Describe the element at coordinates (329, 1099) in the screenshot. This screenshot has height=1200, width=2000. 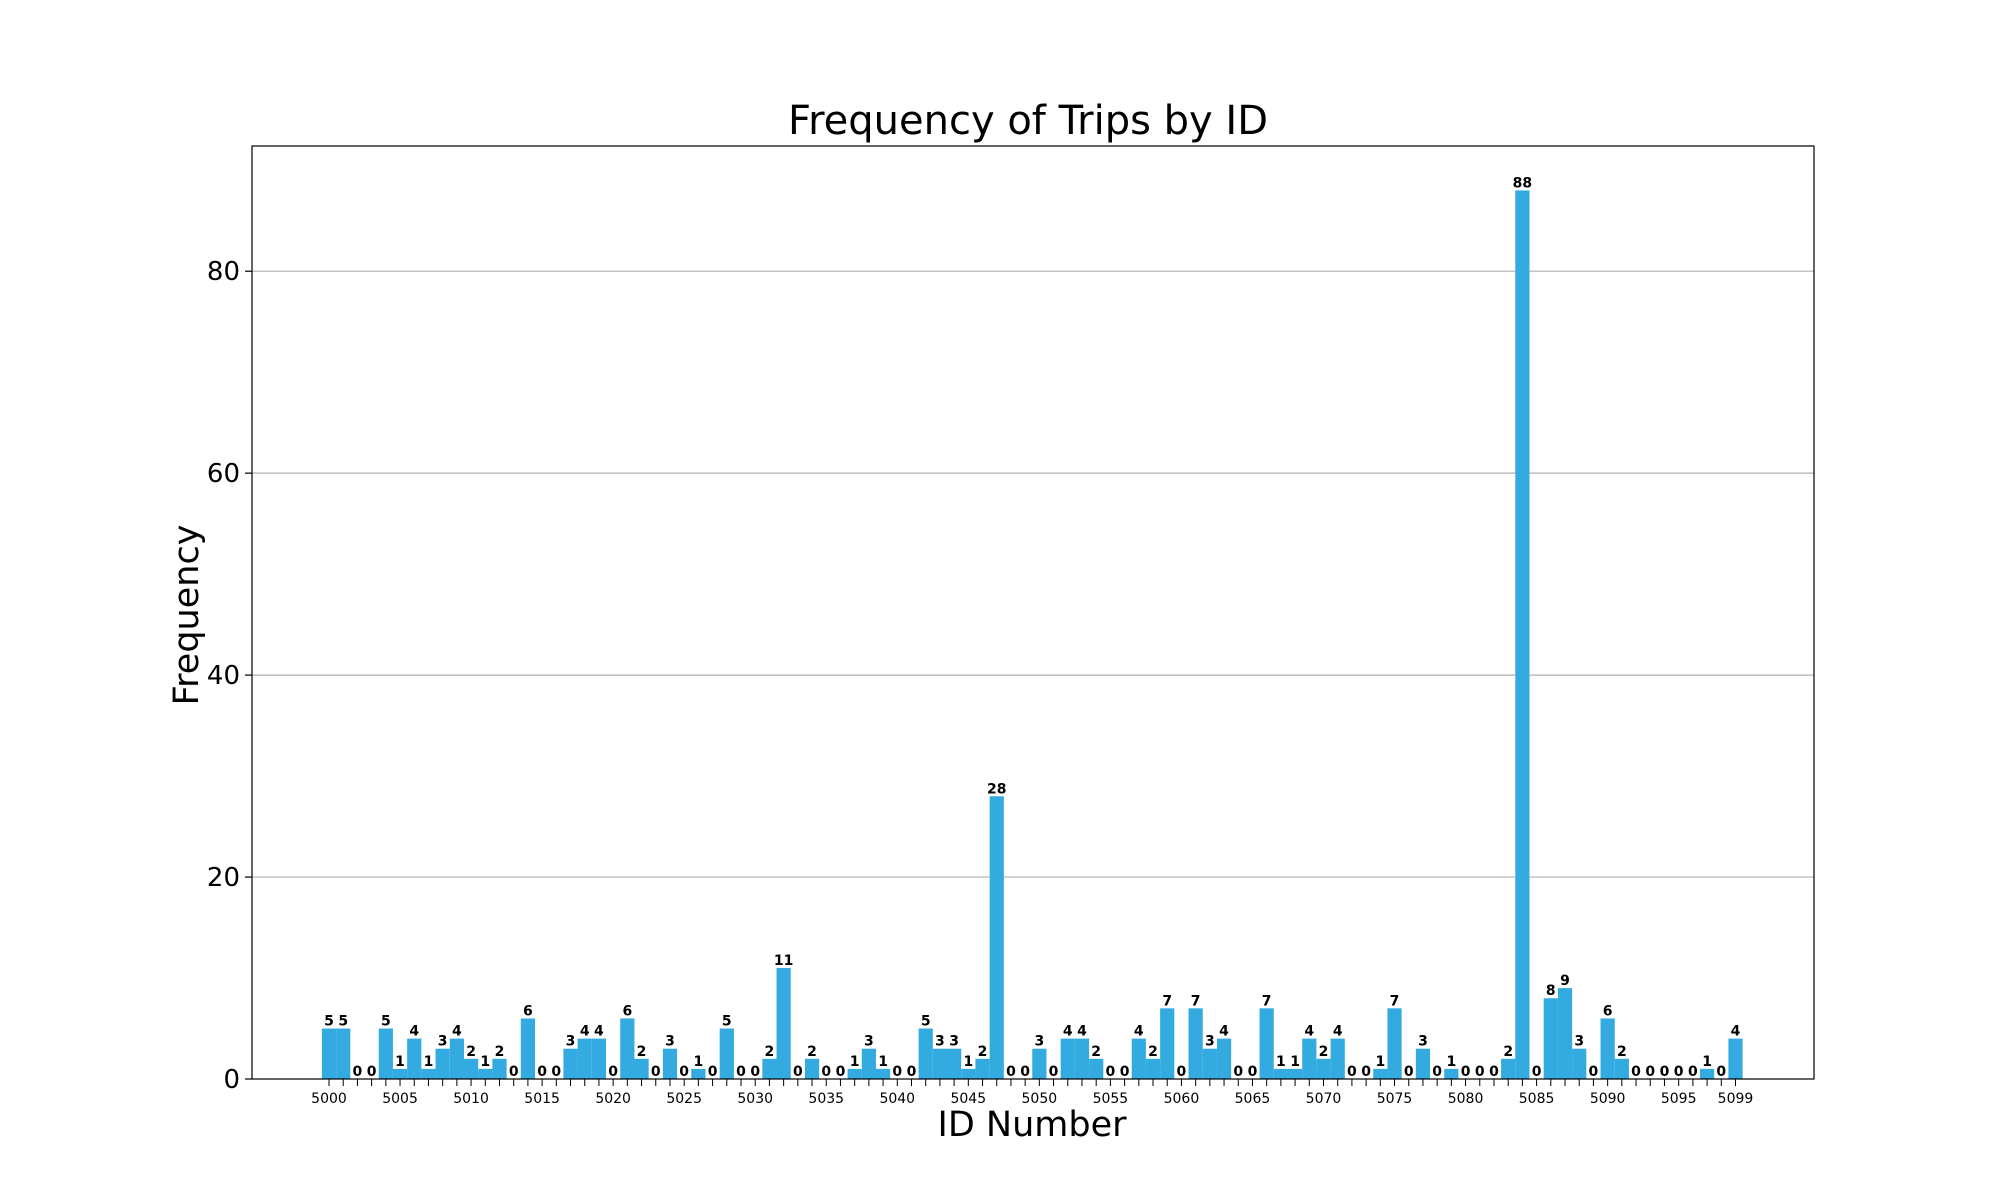
I see `x-tick-label: 5000` at that location.